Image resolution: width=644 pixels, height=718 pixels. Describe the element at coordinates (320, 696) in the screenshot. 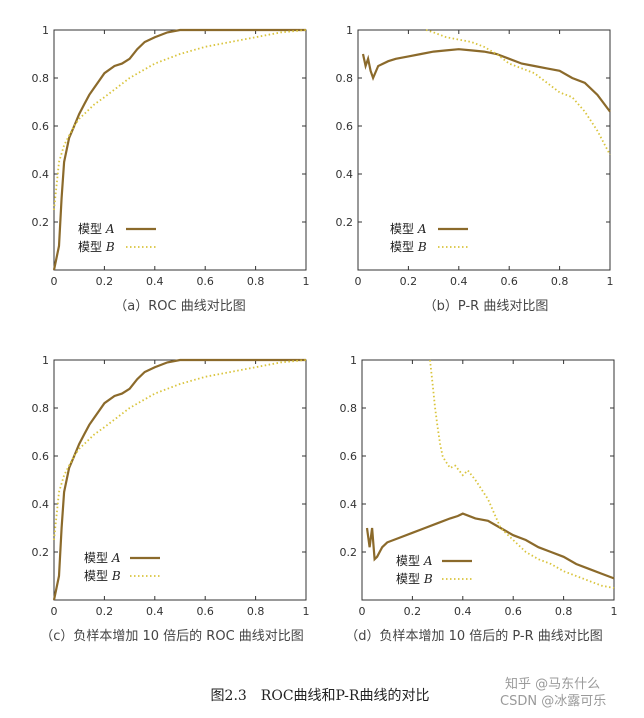

I see `figure-caption: 图2.3 ROC曲线和P-R曲线的对比` at that location.